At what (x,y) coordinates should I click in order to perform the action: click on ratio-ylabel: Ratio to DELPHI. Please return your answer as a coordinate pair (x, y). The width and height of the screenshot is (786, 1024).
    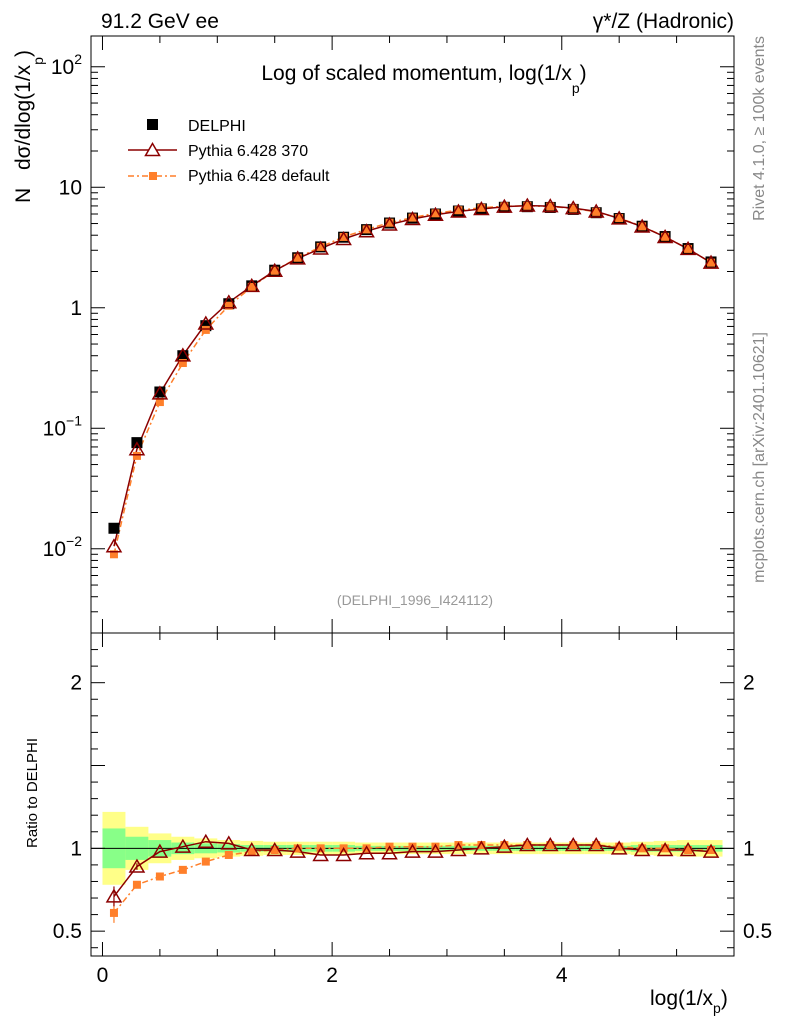
    Looking at the image, I should click on (32, 793).